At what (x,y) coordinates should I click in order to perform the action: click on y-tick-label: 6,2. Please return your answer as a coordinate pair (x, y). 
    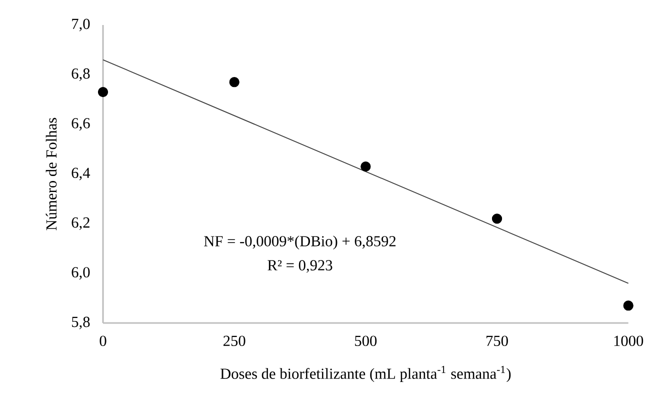
    Looking at the image, I should click on (81, 223).